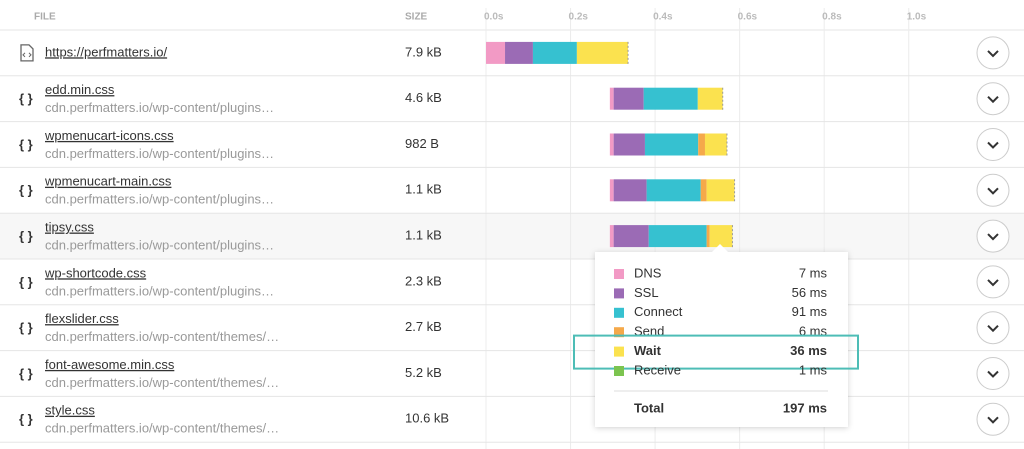  What do you see at coordinates (658, 311) in the screenshot?
I see `timing-label: Connect` at bounding box center [658, 311].